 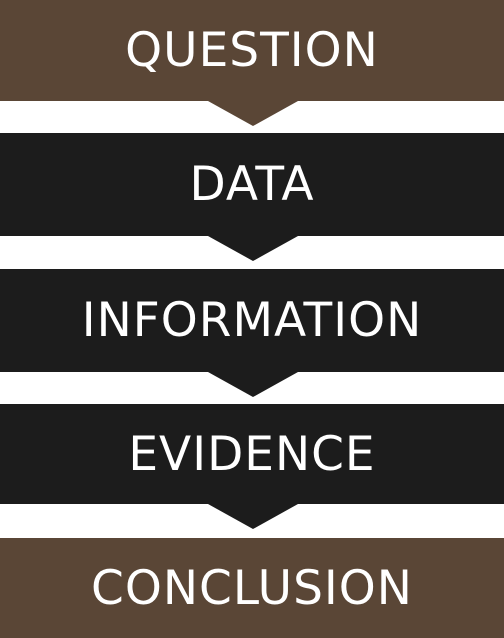 I want to click on step-question-label: QUESTION, so click(x=252, y=50).